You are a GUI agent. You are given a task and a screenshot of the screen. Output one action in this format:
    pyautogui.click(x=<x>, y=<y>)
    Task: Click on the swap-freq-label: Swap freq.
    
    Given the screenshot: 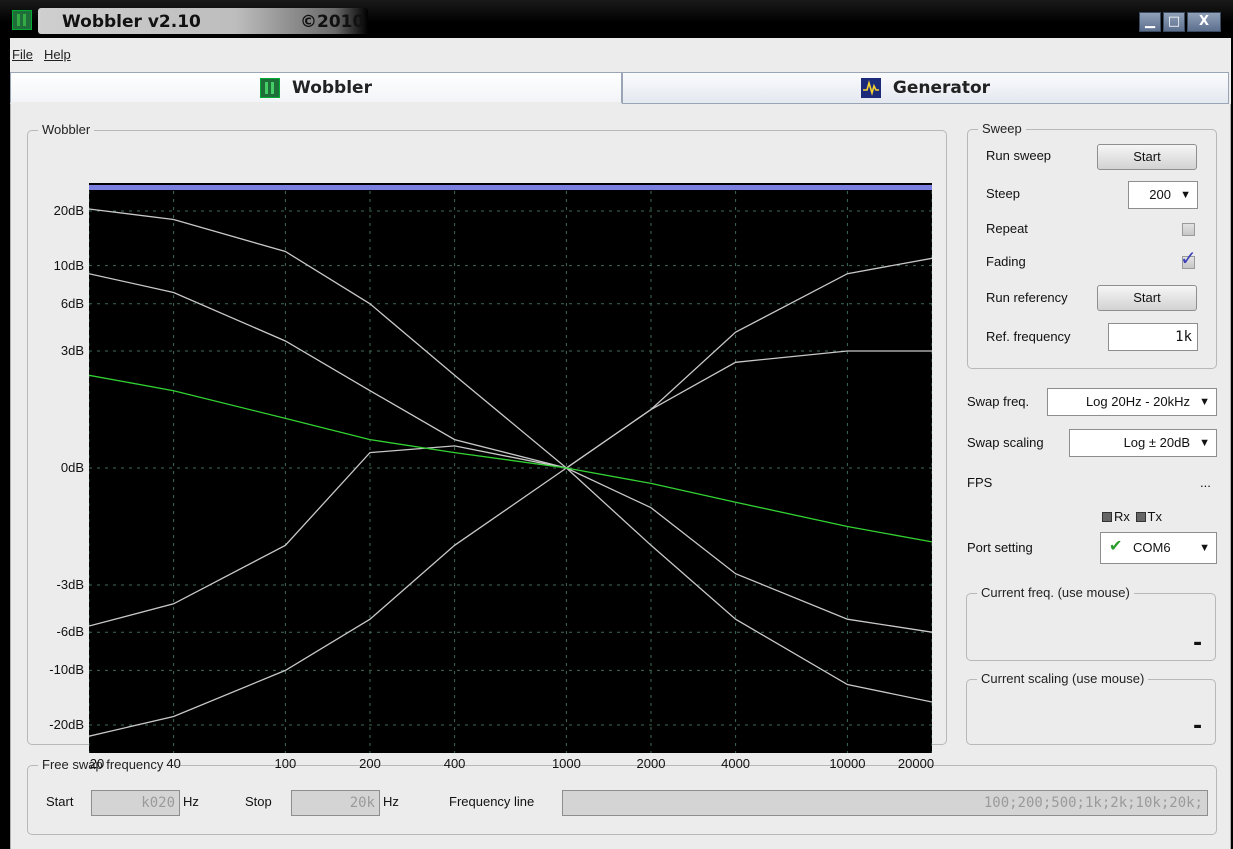 What is the action you would take?
    pyautogui.click(x=998, y=401)
    